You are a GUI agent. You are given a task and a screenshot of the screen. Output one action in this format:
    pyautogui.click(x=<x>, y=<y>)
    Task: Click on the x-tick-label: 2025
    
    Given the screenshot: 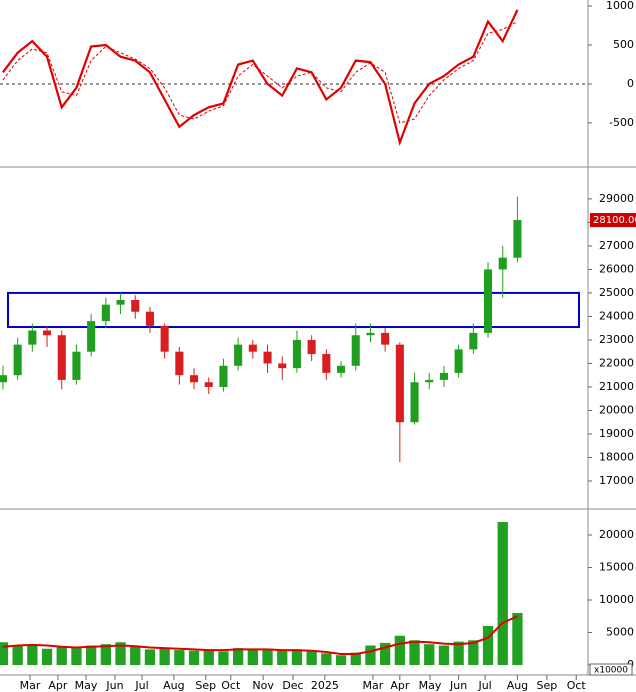 What is the action you would take?
    pyautogui.click(x=325, y=685)
    